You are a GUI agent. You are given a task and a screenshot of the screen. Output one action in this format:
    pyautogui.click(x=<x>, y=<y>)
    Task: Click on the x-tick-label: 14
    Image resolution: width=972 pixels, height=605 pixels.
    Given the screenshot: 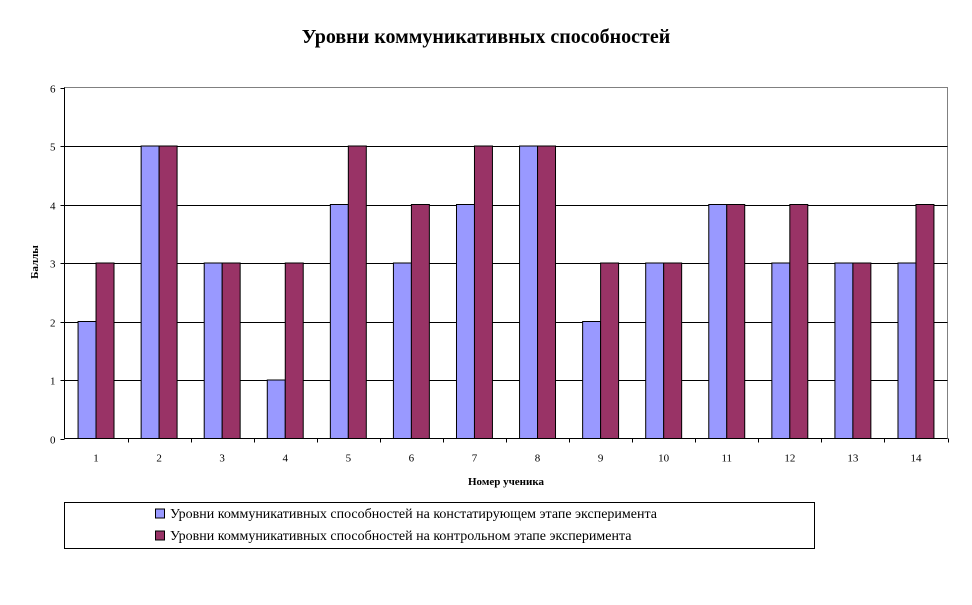 What is the action you would take?
    pyautogui.click(x=916, y=459)
    